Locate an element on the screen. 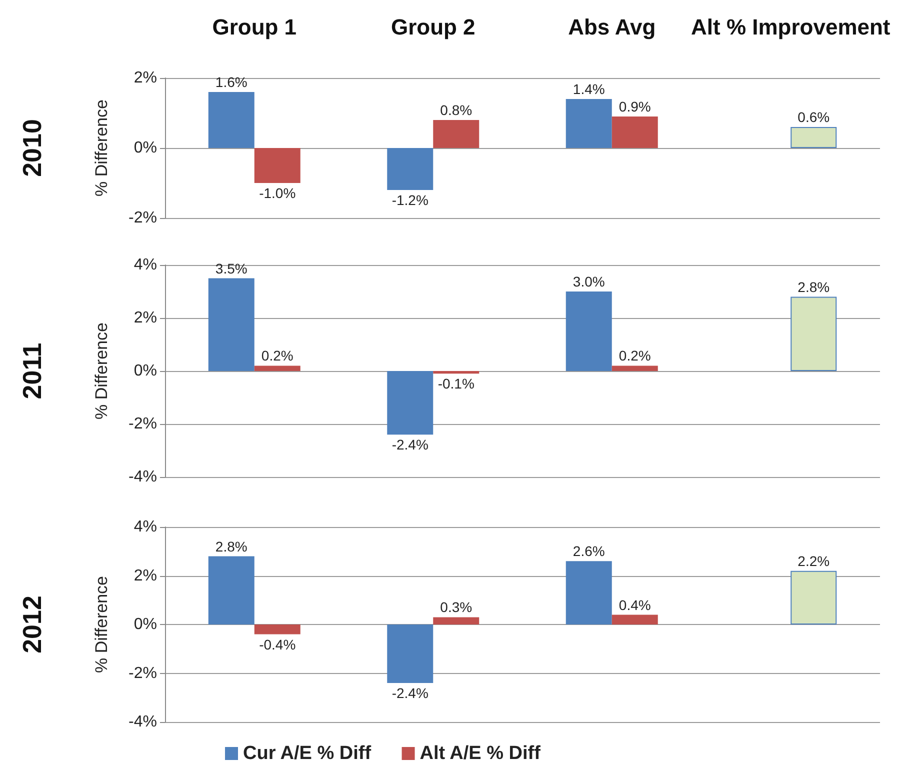  text: 2010 is located at coordinates (32, 148).